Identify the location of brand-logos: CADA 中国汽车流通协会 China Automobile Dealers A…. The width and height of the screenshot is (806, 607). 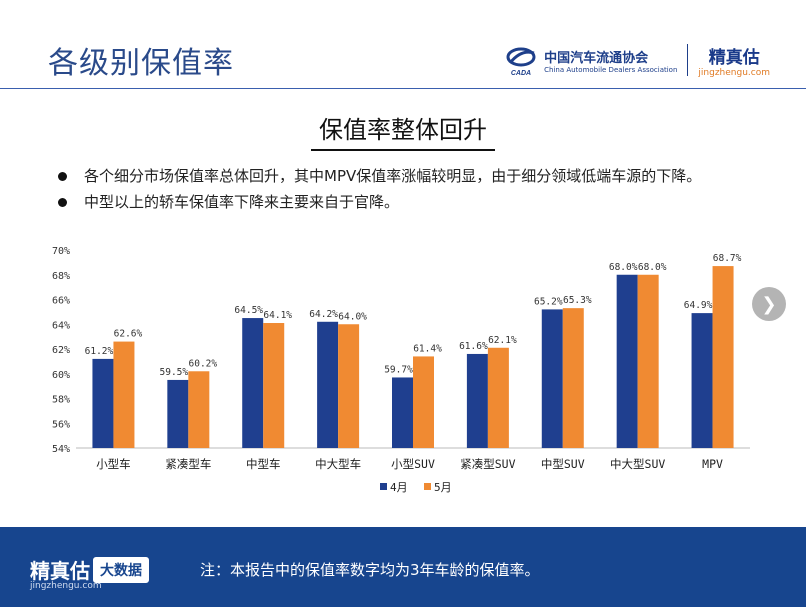
(637, 60).